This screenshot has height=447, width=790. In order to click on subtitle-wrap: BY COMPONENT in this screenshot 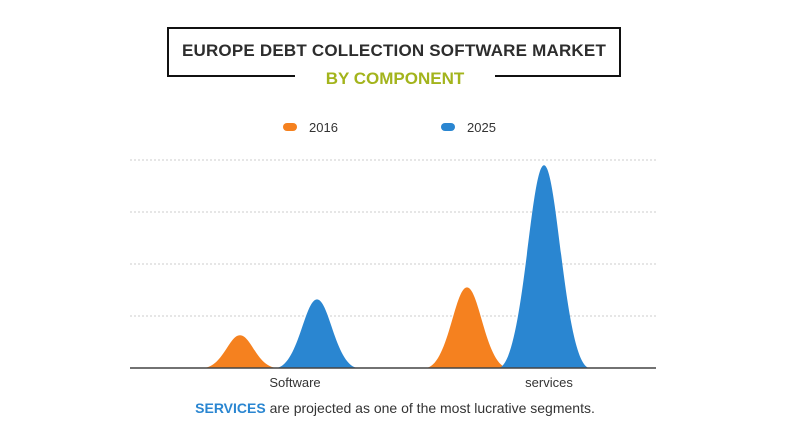, I will do `click(395, 79)`.